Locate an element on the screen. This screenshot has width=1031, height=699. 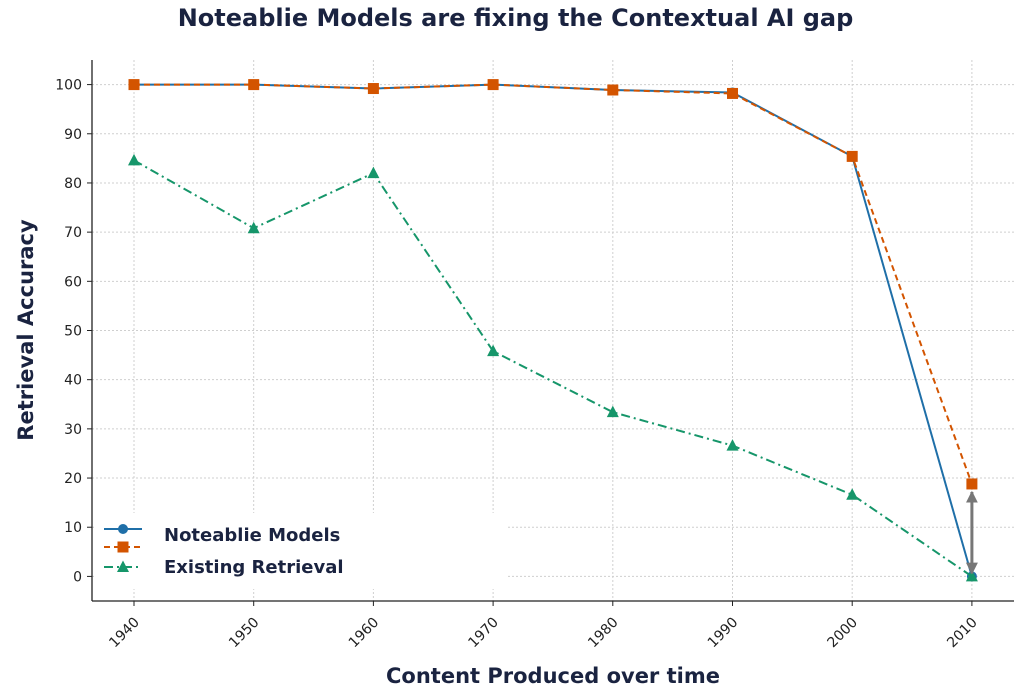
x-axis-label: Content Produced over time is located at coordinates (553, 676).